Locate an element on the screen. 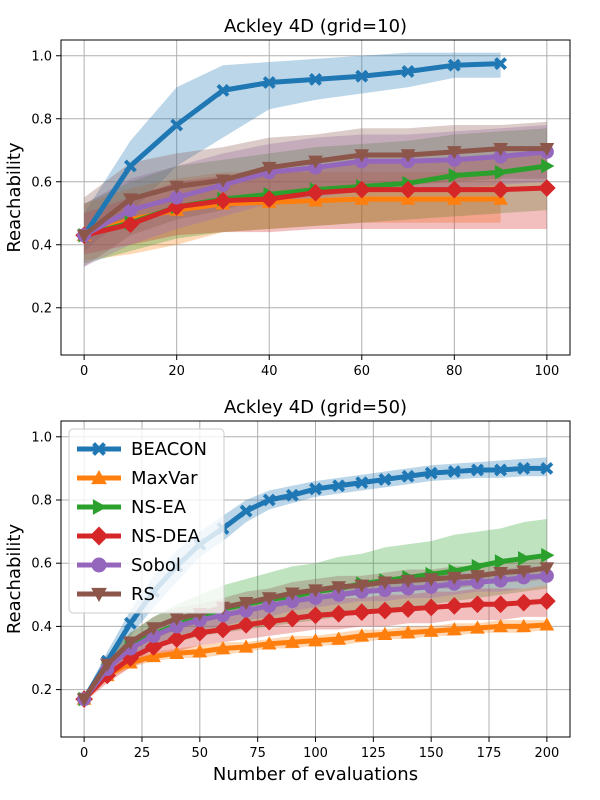 Image resolution: width=600 pixels, height=800 pixels. x-tick-label: 100 is located at coordinates (315, 753).